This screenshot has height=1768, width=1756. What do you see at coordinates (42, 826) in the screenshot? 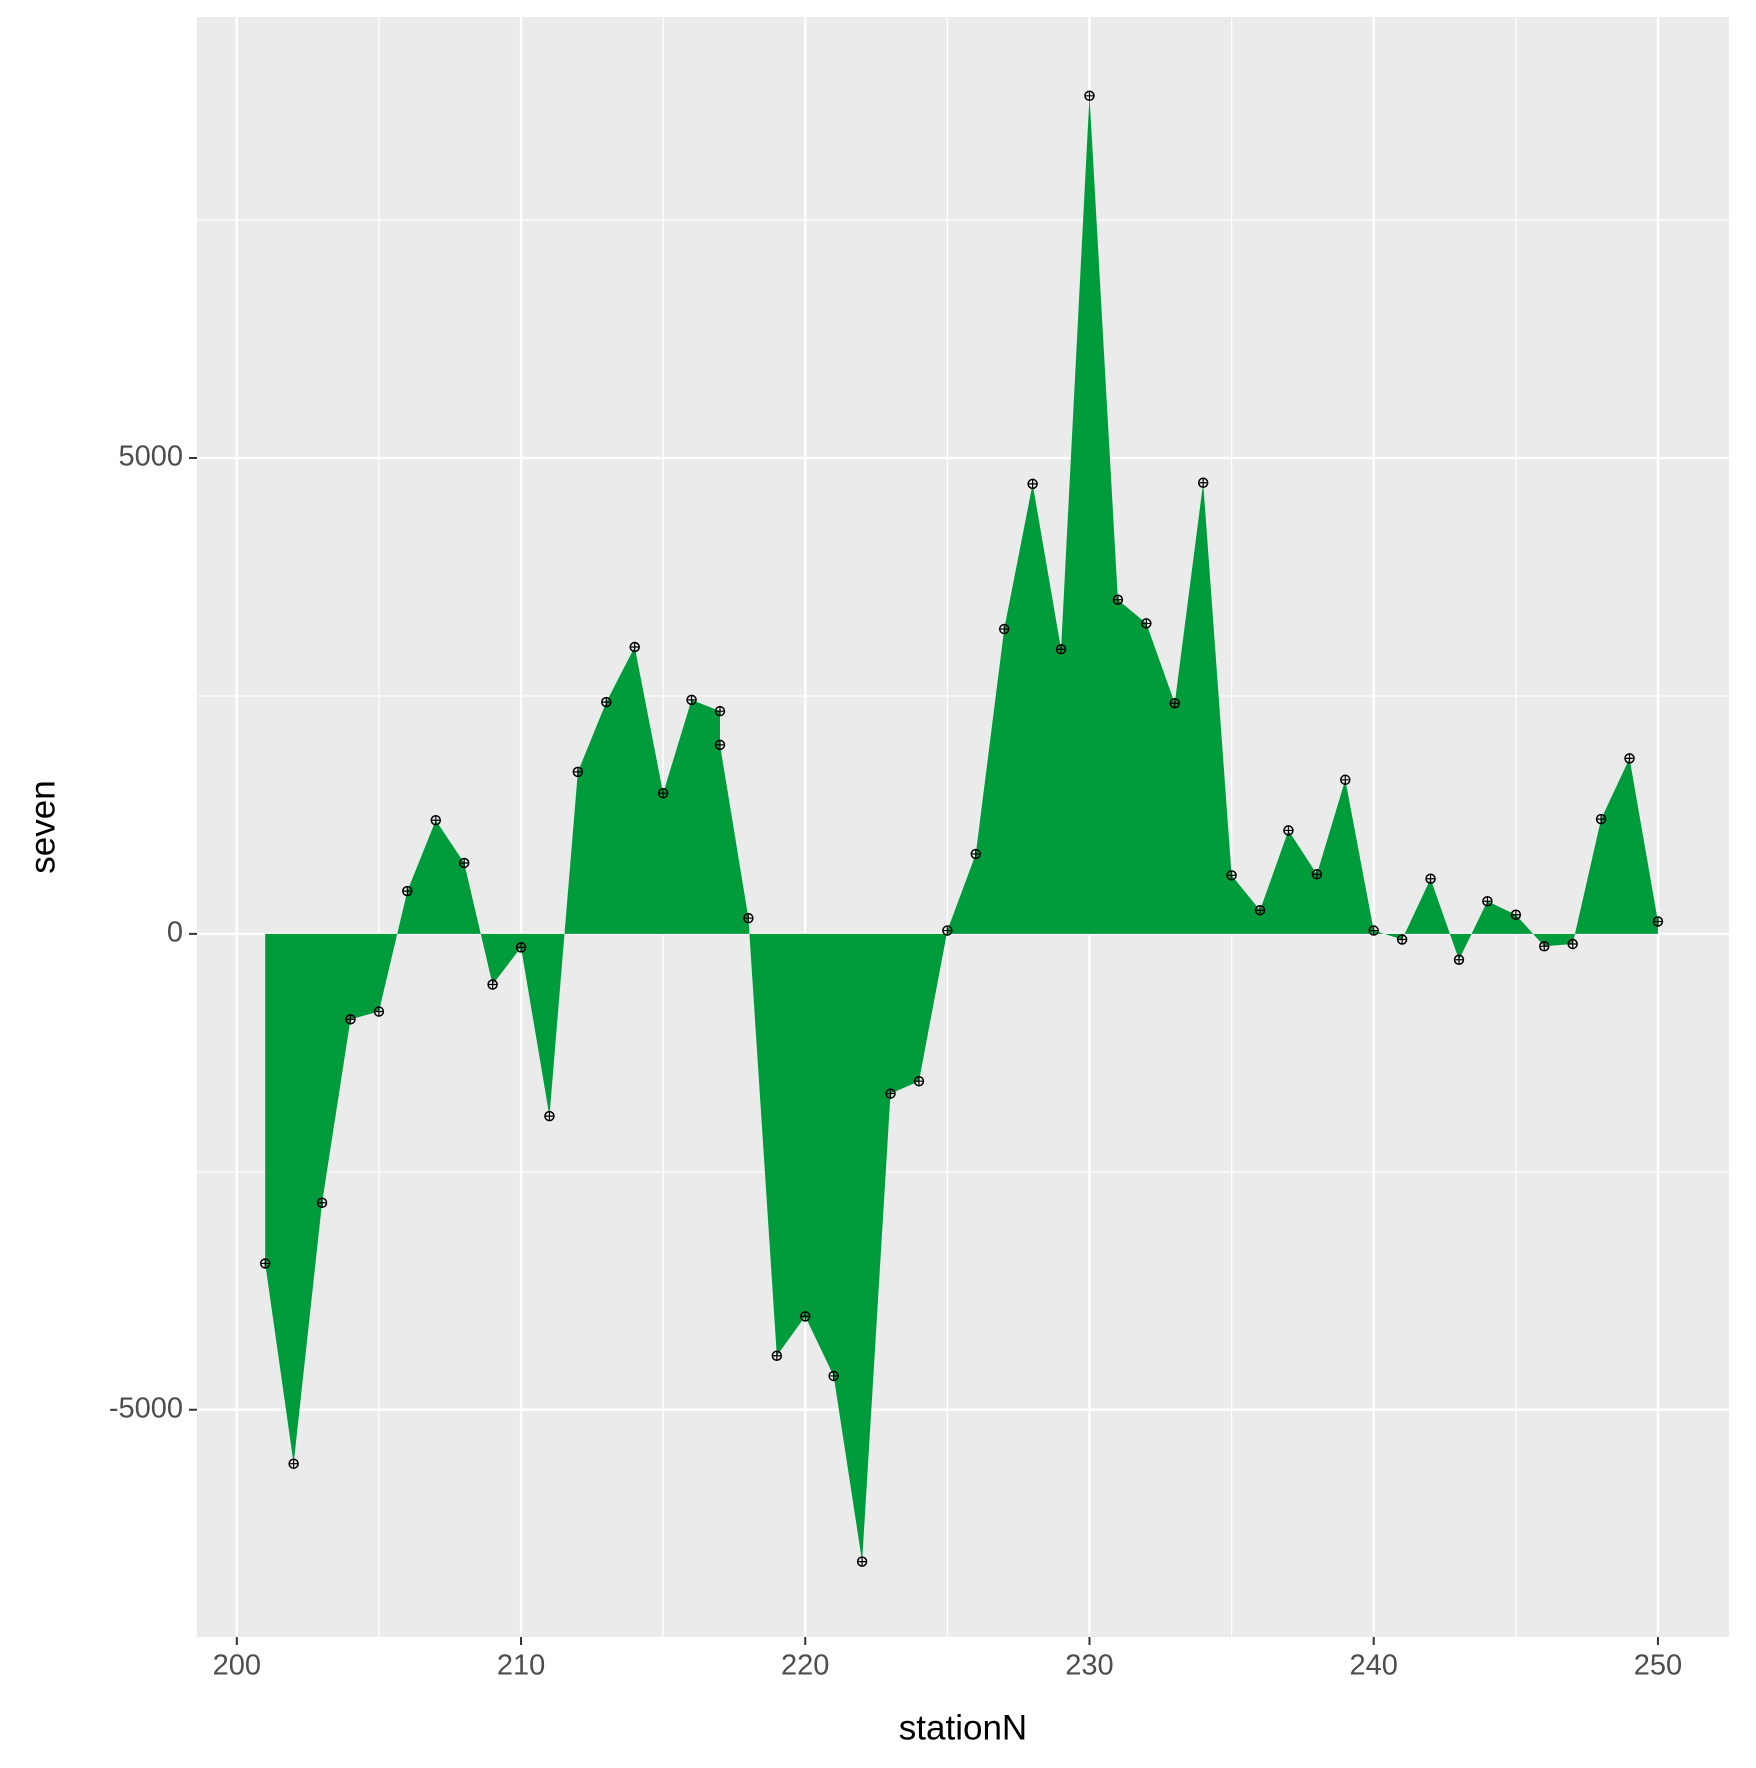
I see `y-axis-title: seven` at bounding box center [42, 826].